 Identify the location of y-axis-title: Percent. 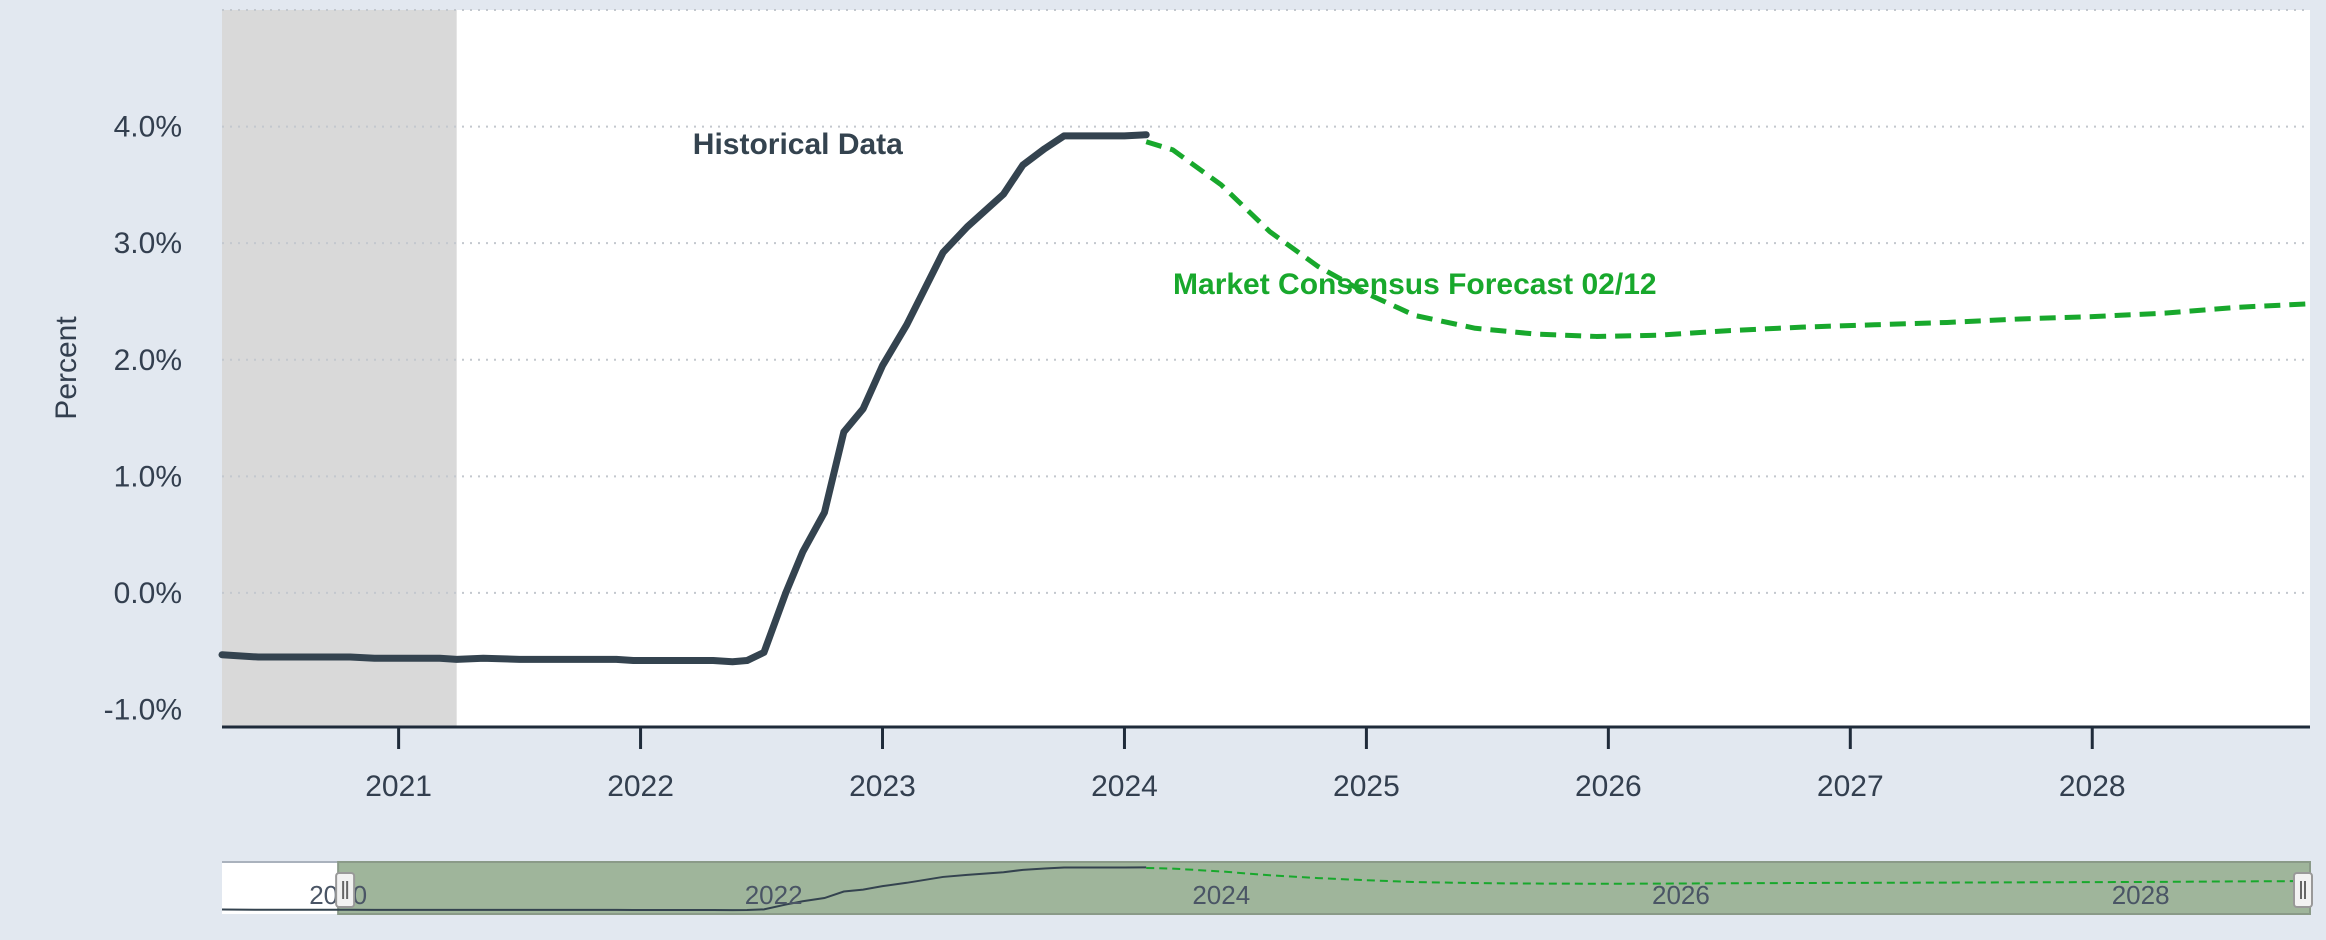
(66, 368).